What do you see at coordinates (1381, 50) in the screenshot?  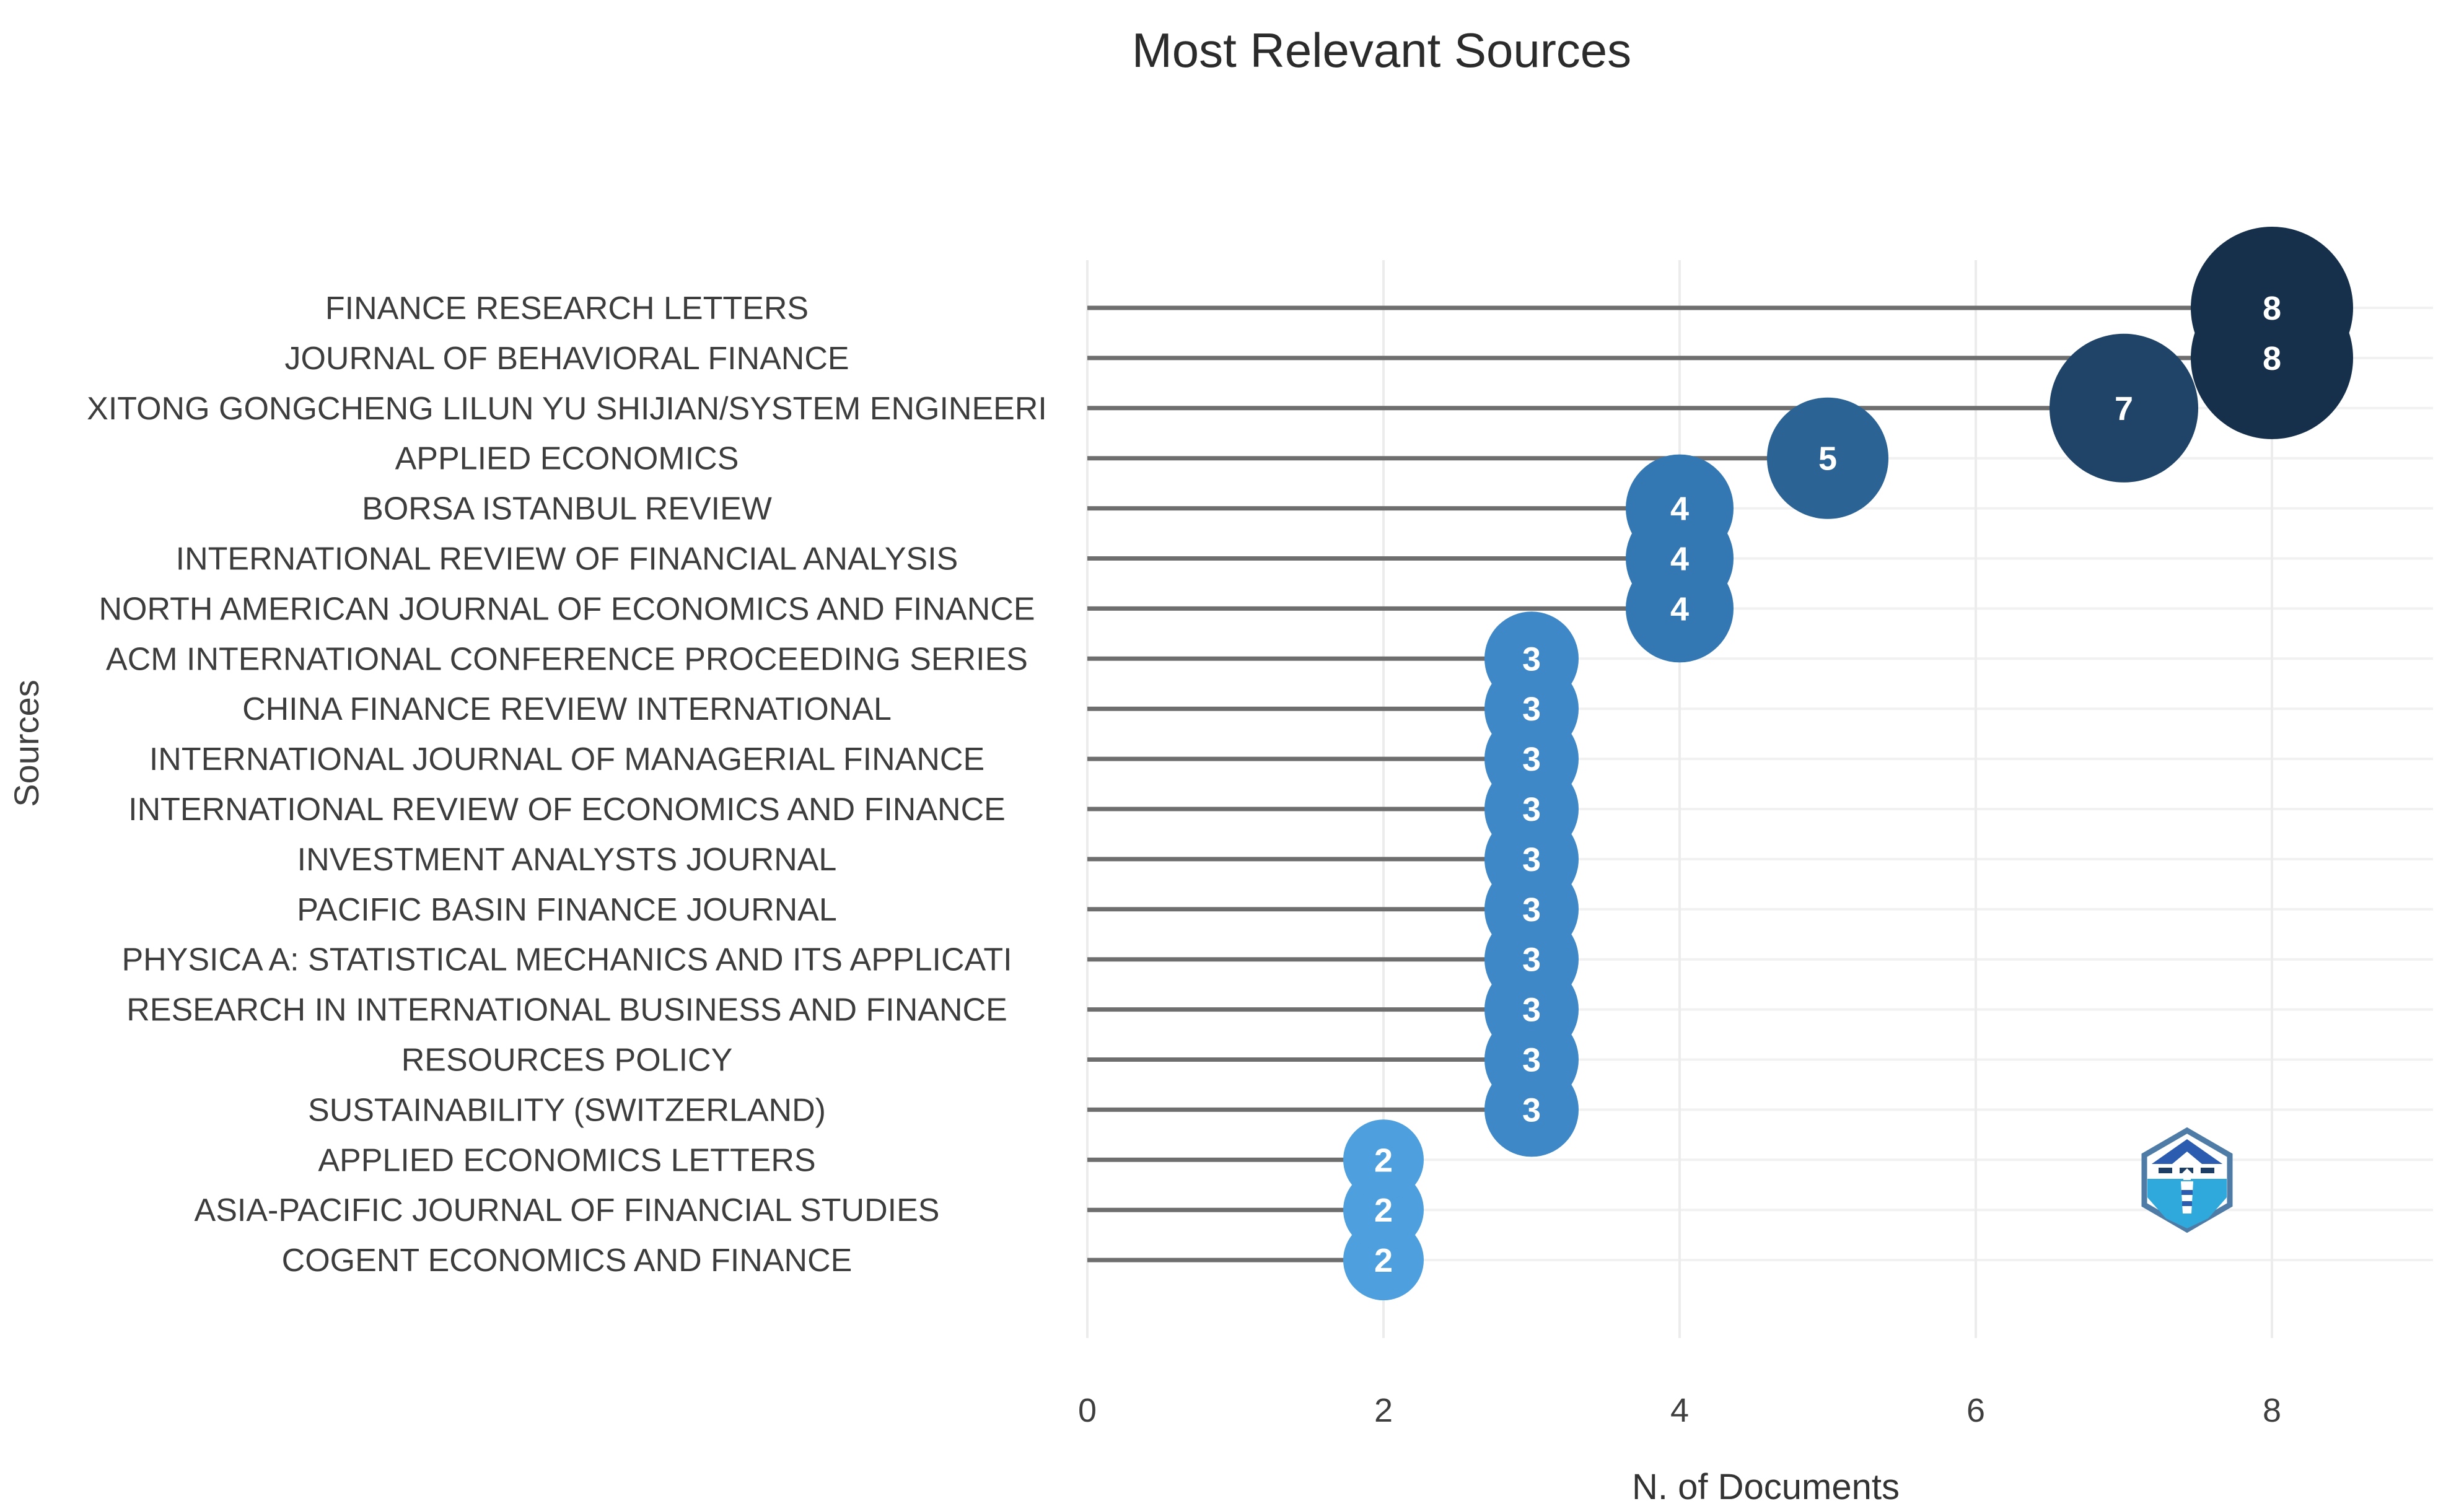 I see `chart-title: Most Relevant Sources` at bounding box center [1381, 50].